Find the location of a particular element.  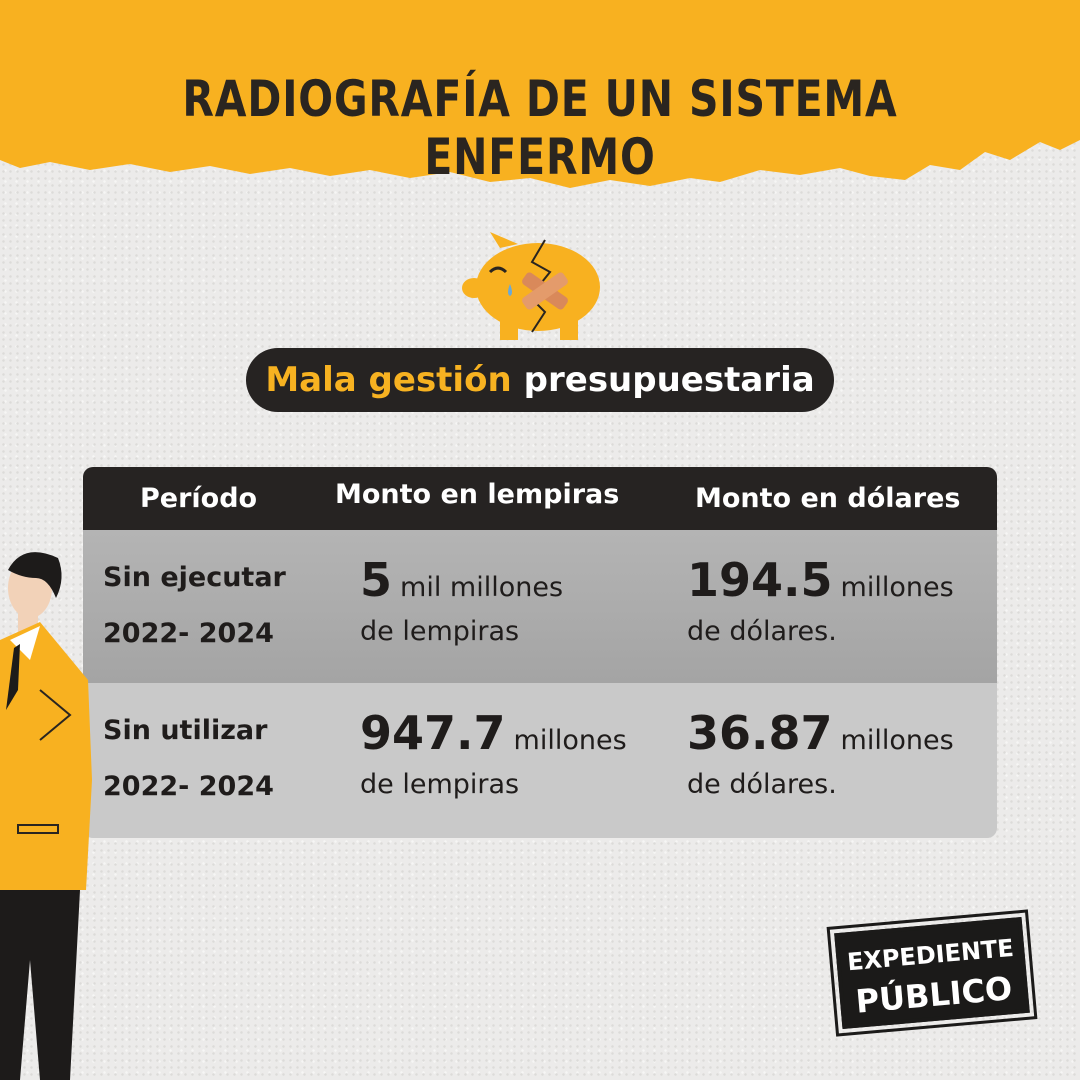

amount-cell: 36.87 millones de dólares. is located at coordinates (820, 758).